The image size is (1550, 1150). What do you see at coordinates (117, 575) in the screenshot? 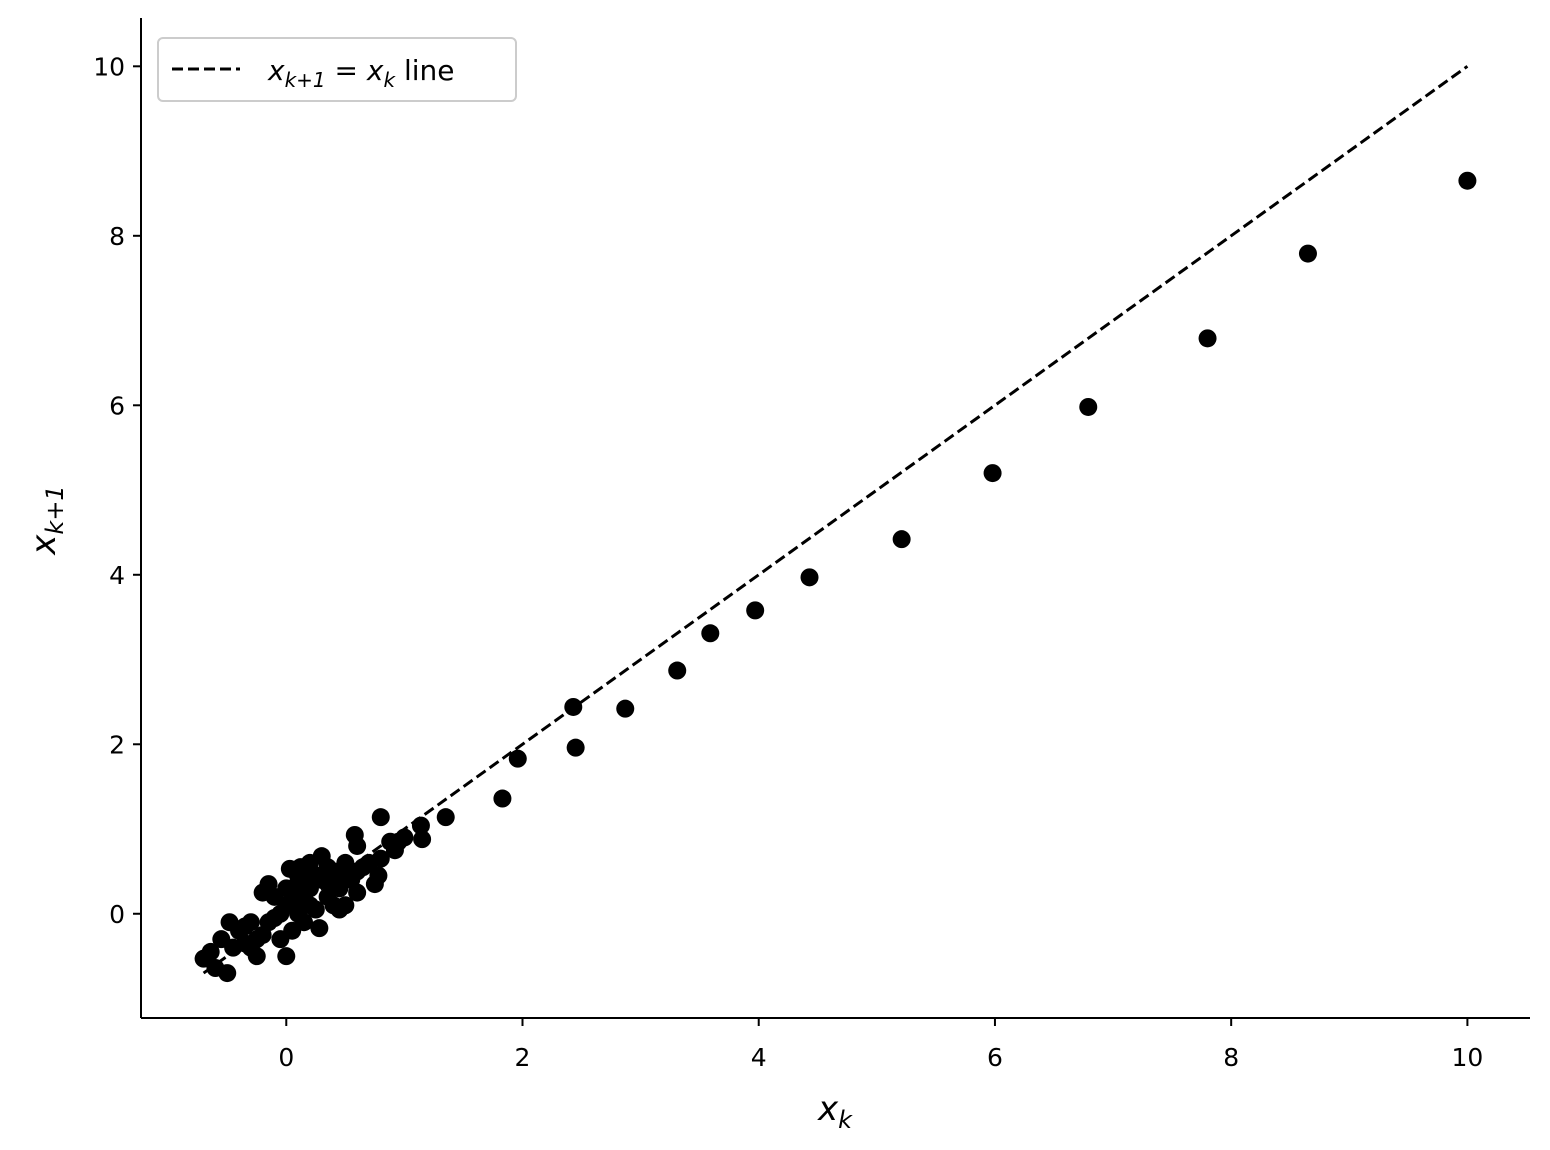
I see `y-tick-label: 4` at bounding box center [117, 575].